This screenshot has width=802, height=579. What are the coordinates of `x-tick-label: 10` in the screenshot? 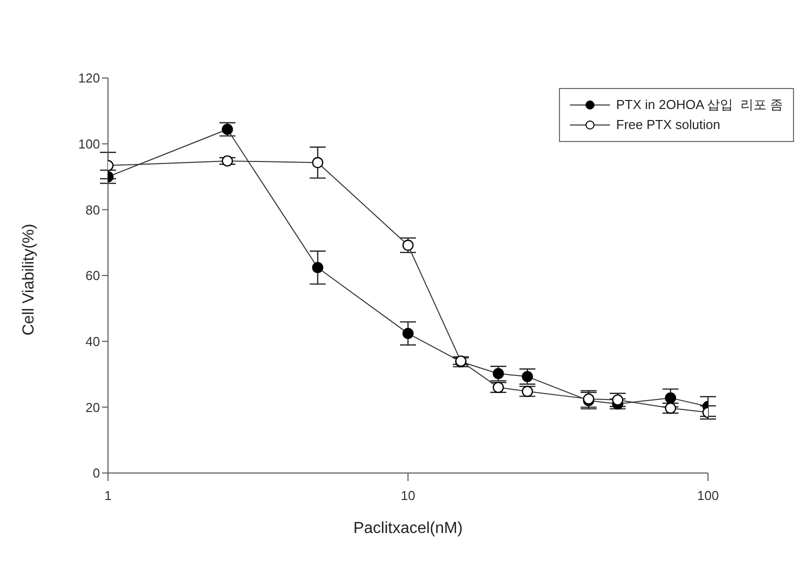 It's located at (408, 496).